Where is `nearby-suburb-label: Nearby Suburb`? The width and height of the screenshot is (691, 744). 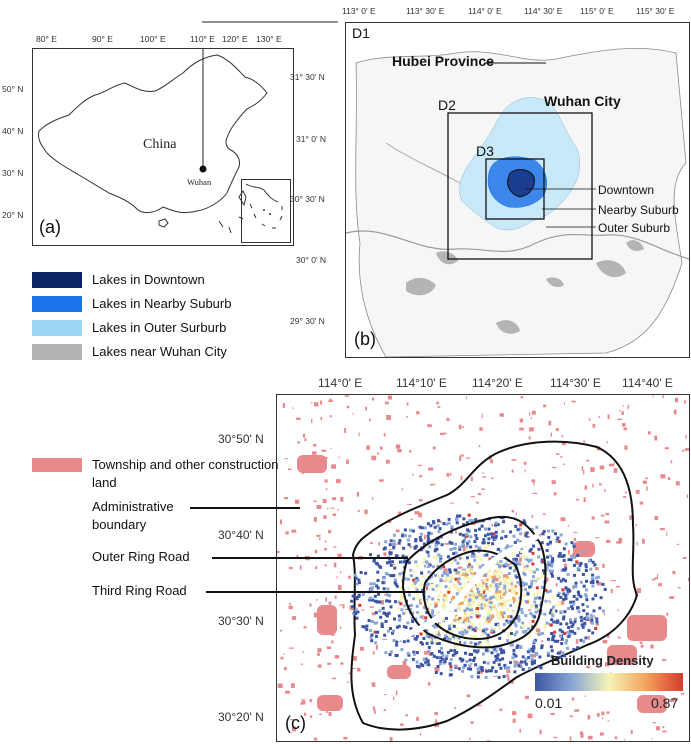 nearby-suburb-label: Nearby Suburb is located at coordinates (638, 210).